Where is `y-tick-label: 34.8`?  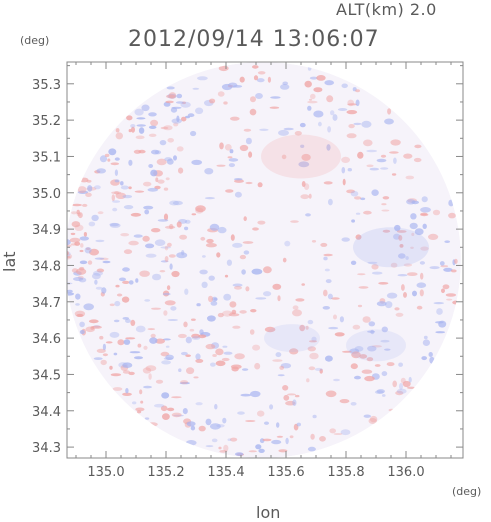
y-tick-label: 34.8 is located at coordinates (46, 266).